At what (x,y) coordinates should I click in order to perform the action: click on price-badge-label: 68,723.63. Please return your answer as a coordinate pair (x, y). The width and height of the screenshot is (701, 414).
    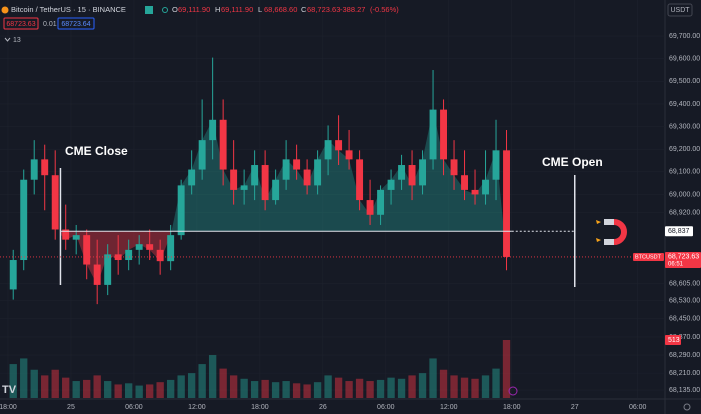
    Looking at the image, I should click on (683, 256).